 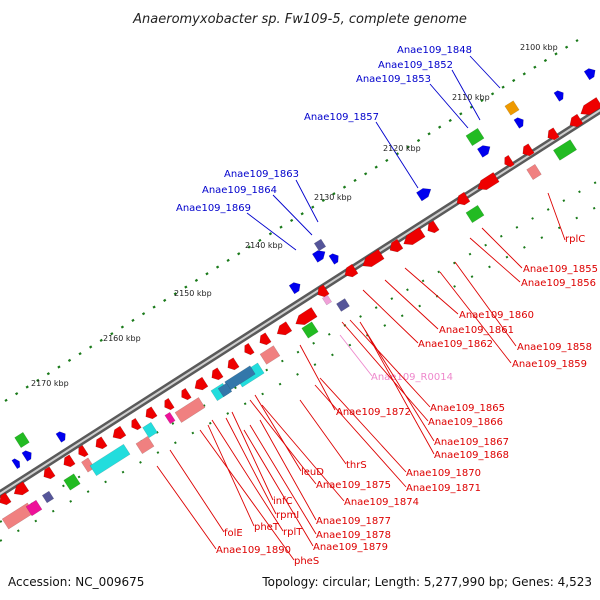 I want to click on gene-label: Anae109_1877, so click(x=353, y=521).